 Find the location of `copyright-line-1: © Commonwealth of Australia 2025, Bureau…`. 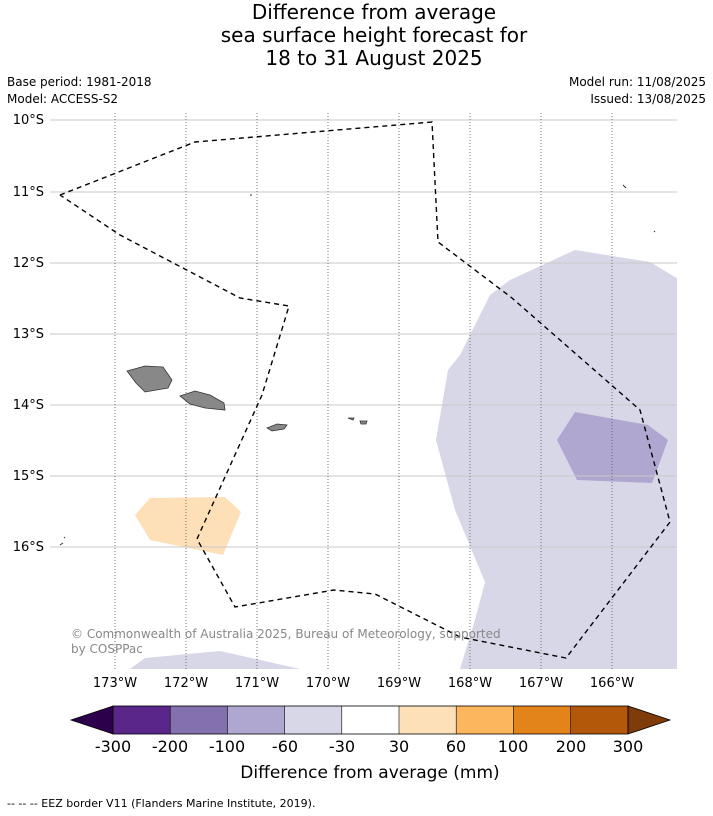

copyright-line-1: © Commonwealth of Australia 2025, Bureau… is located at coordinates (286, 634).